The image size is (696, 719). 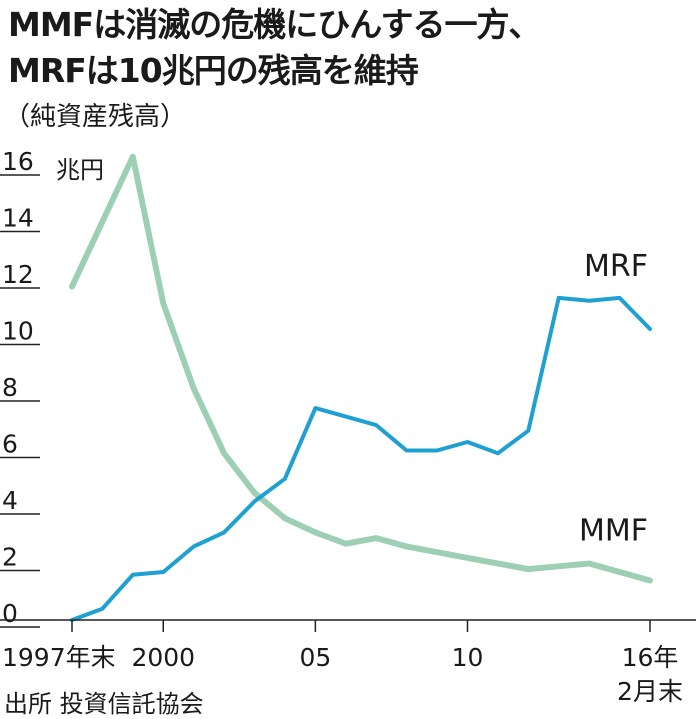 What do you see at coordinates (348, 662) in the screenshot?
I see `x-axis: 1997年末 2000 05 10 16年 2月末` at bounding box center [348, 662].